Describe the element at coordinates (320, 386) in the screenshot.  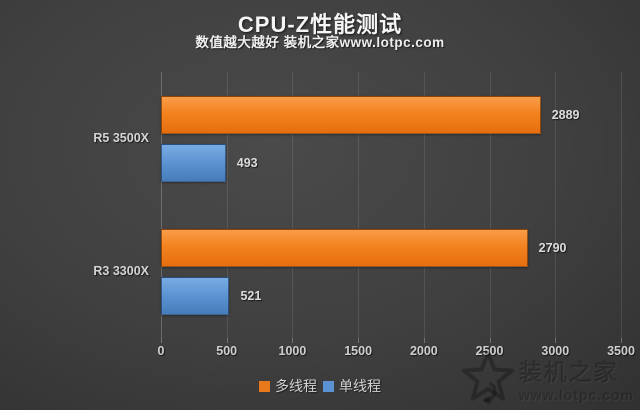
I see `legend: 多线程 单线程` at that location.